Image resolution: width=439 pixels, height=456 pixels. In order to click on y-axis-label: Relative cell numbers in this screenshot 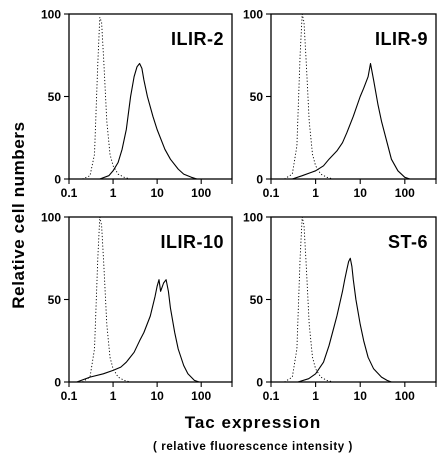, I will do `click(18, 214)`.